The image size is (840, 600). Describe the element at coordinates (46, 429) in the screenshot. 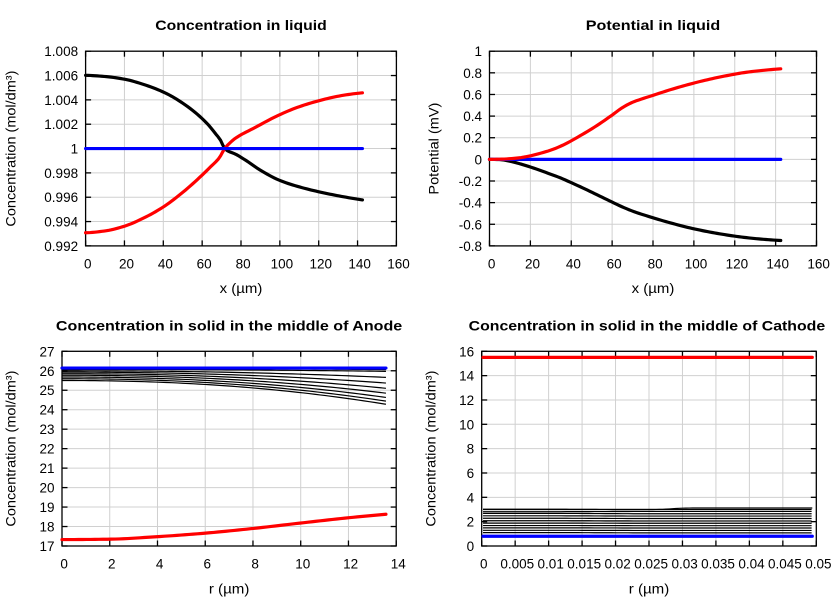

I see `svg-text: 23` at that location.